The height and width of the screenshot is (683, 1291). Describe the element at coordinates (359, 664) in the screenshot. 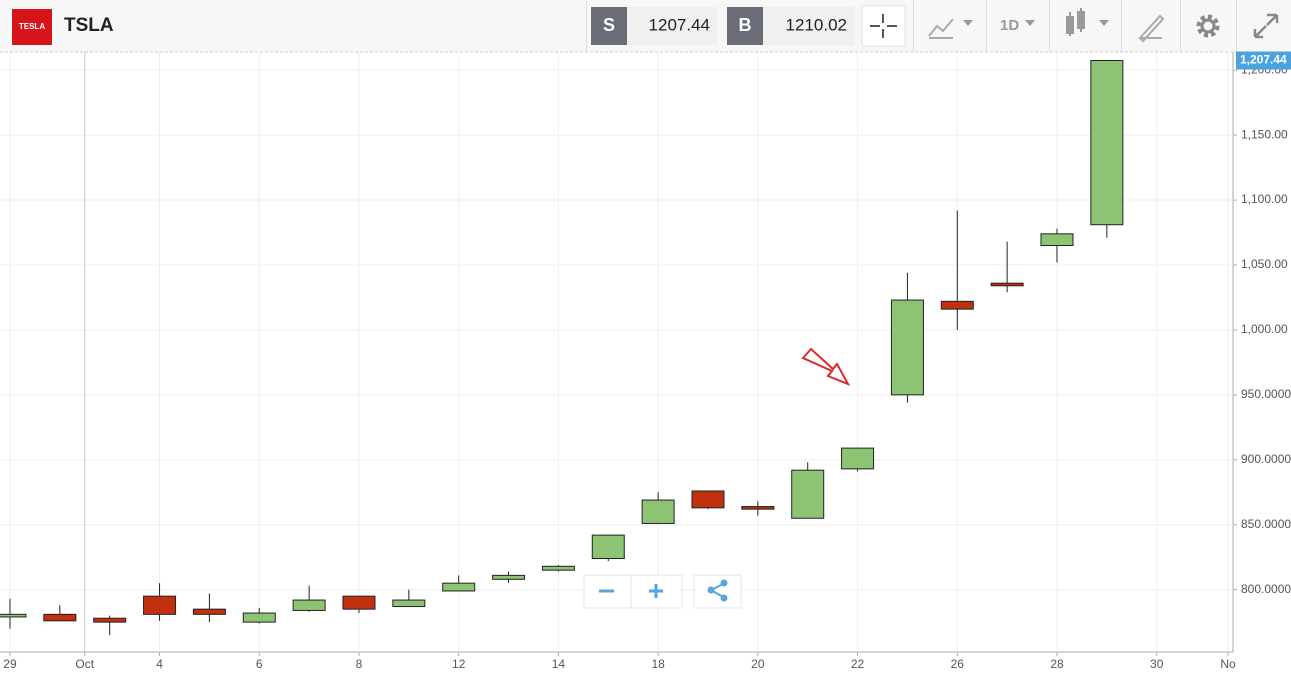

I see `x-tick-label: 8` at that location.